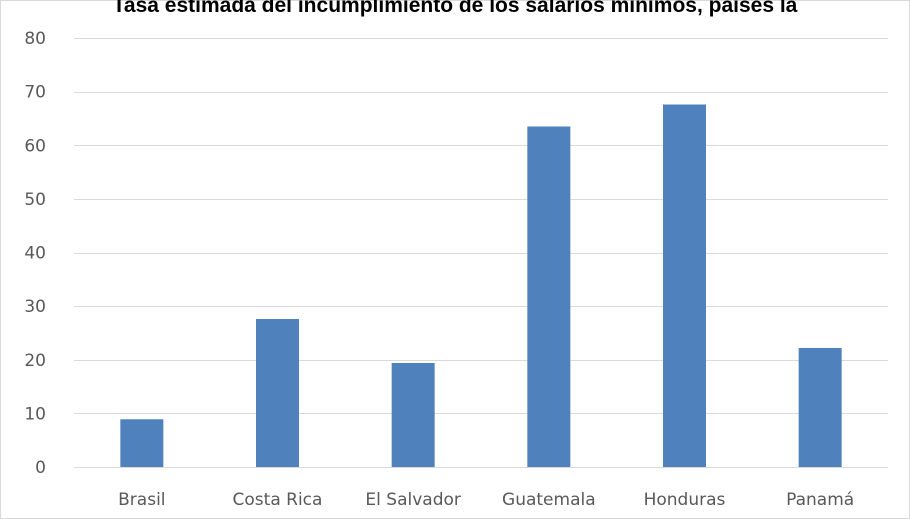  I want to click on y-tick-label: 40, so click(35, 254).